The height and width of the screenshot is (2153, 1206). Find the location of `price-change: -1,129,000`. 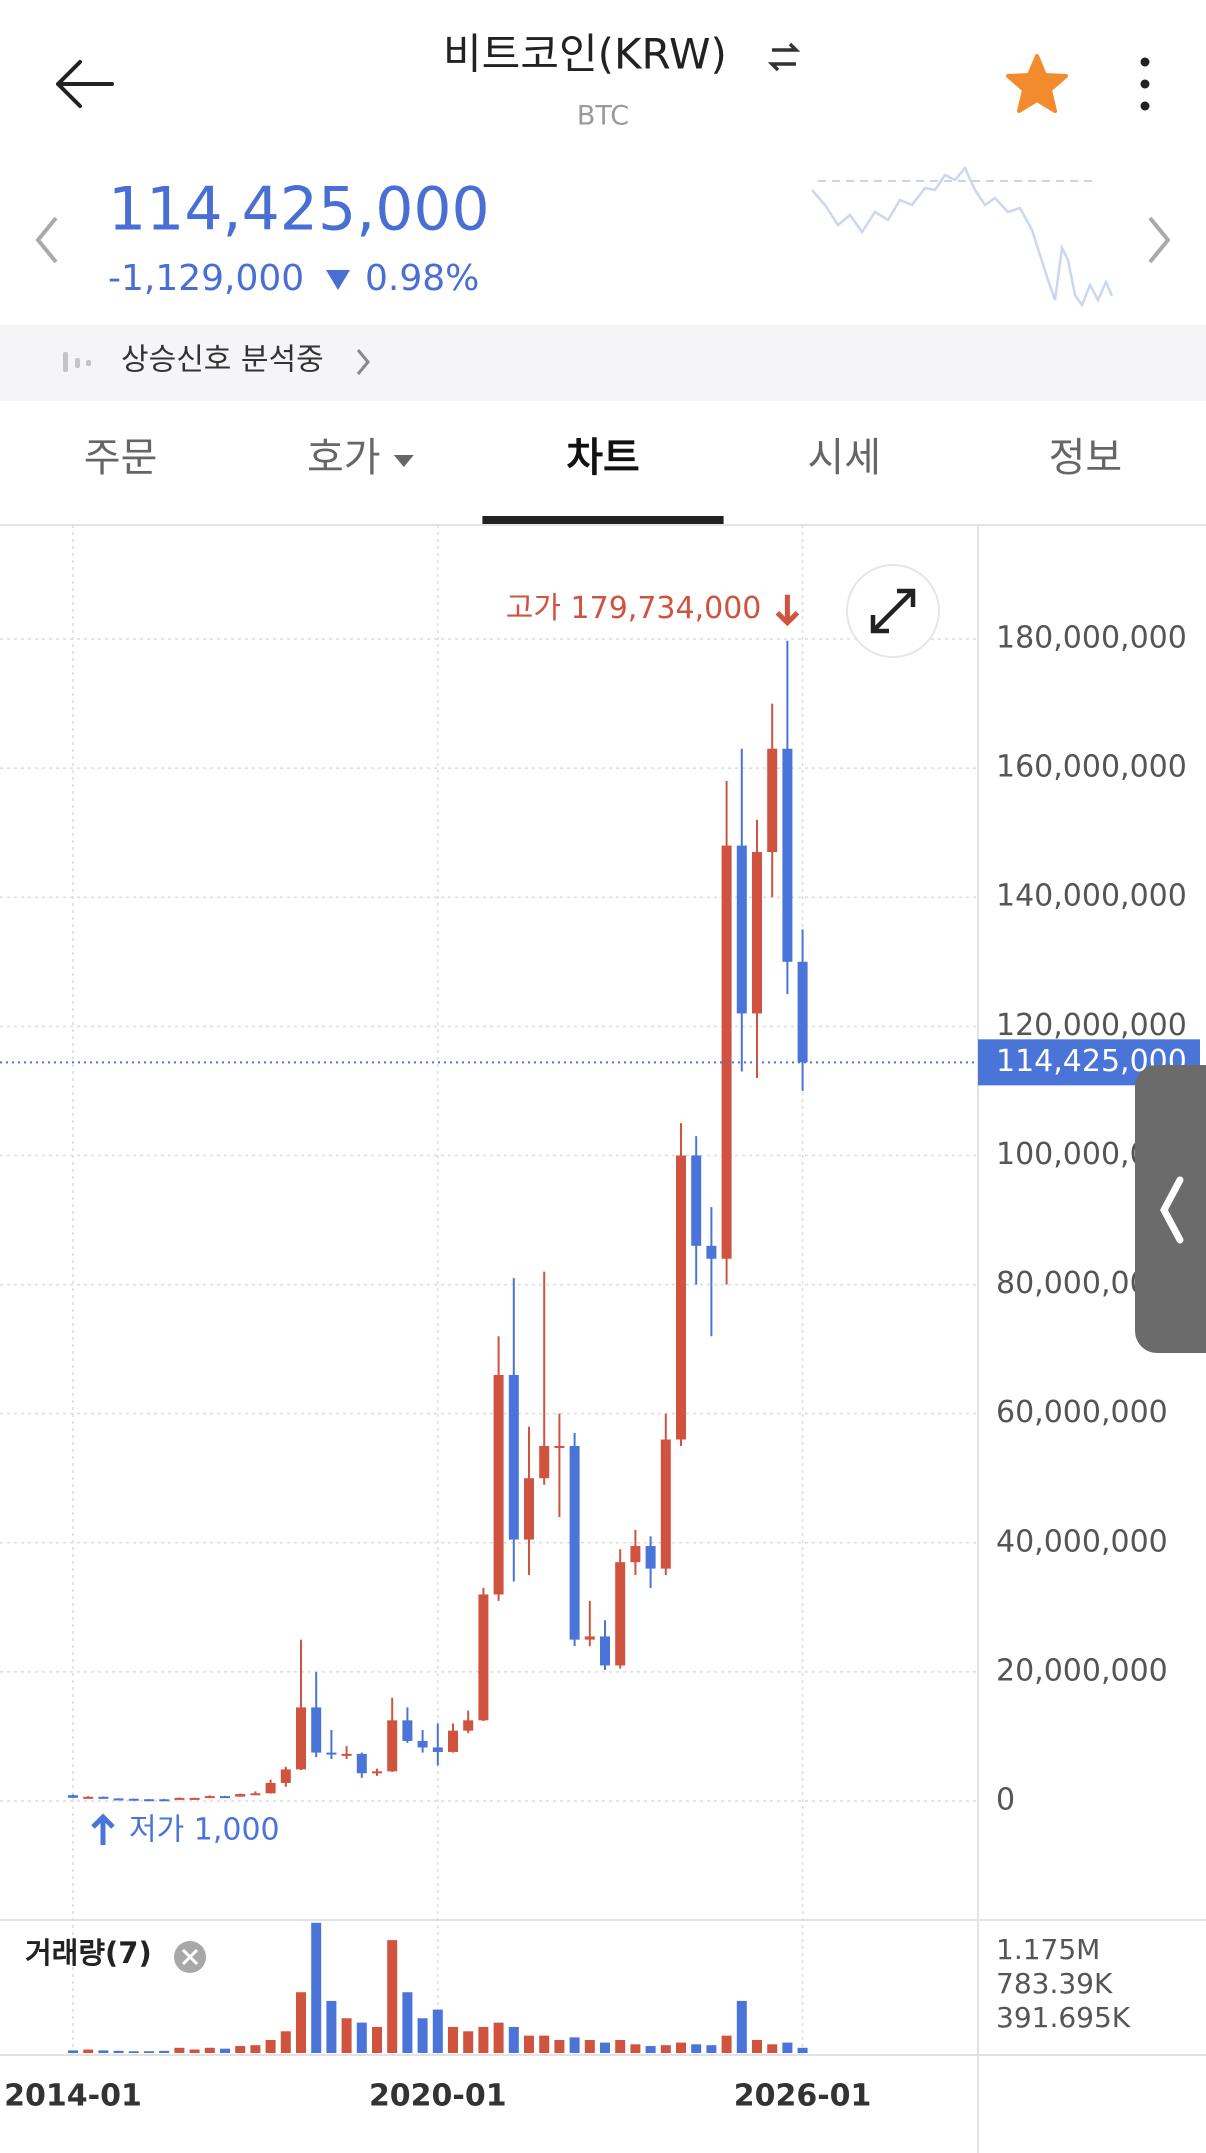

price-change: -1,129,000 is located at coordinates (206, 278).